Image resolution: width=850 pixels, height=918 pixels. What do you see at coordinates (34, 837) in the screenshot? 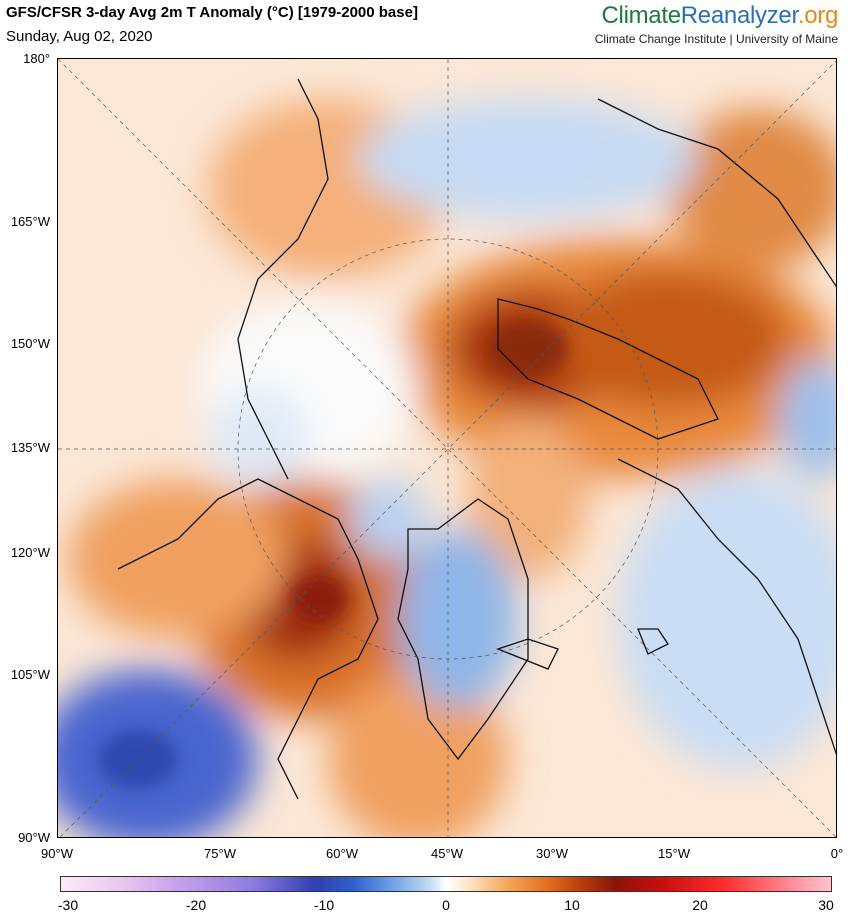
I see `y-axis-label: 90°W` at bounding box center [34, 837].